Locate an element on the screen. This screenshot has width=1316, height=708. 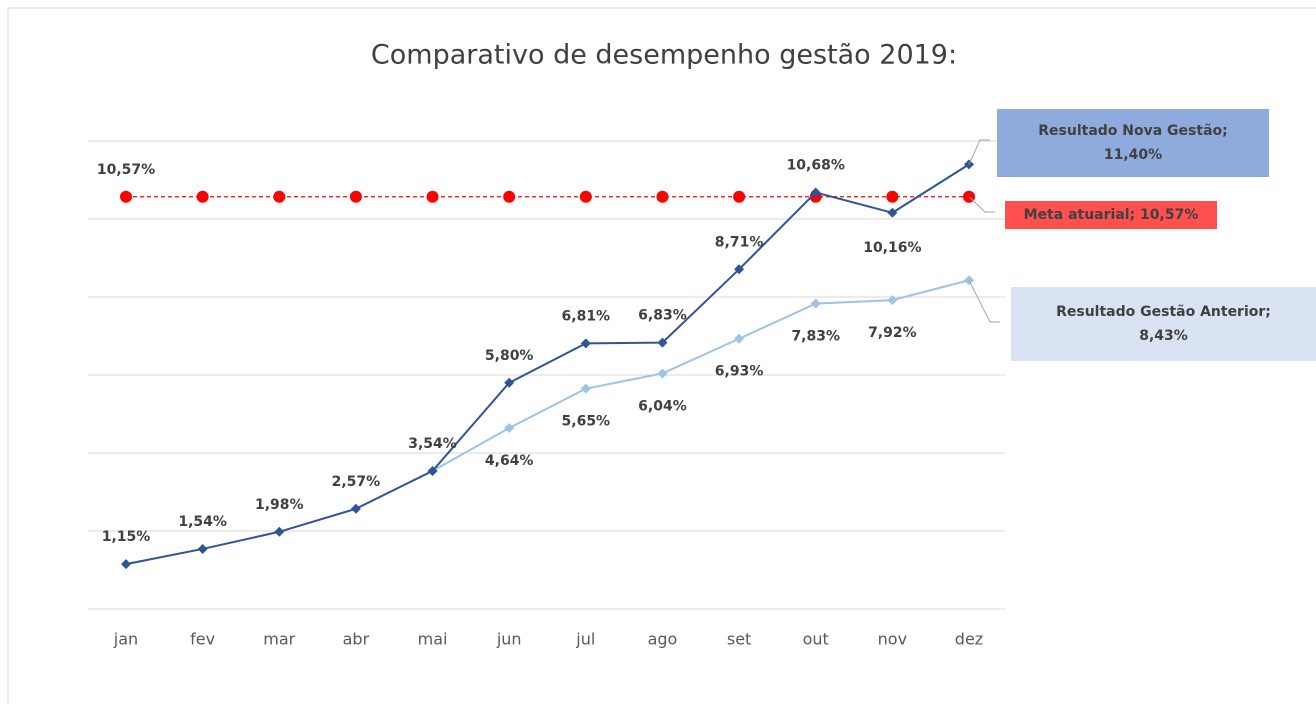
x-tick-label: out is located at coordinates (816, 639).